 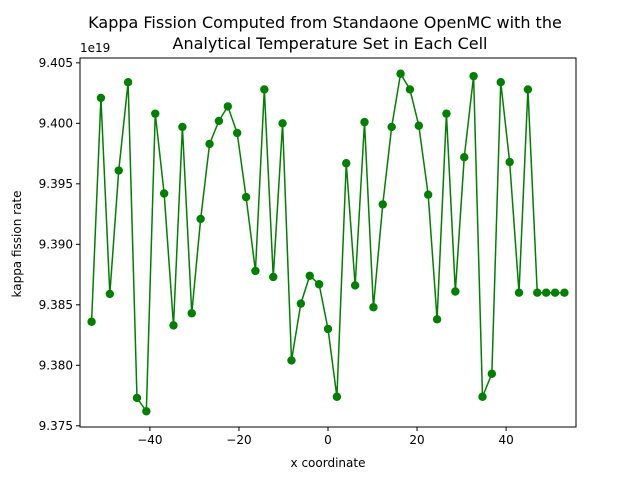 What do you see at coordinates (56, 365) in the screenshot?
I see `y-tick-label: 9.380` at bounding box center [56, 365].